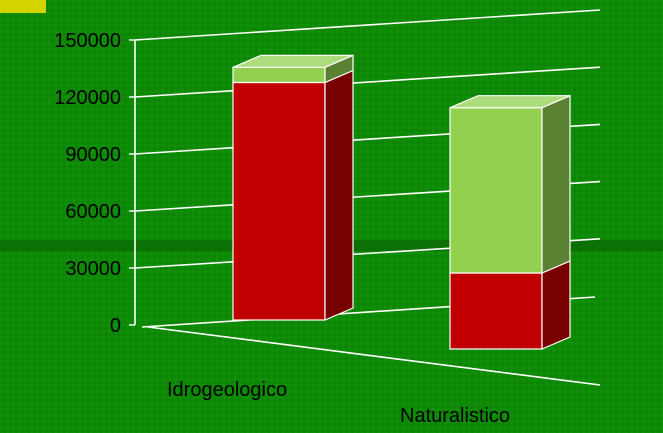  Describe the element at coordinates (455, 416) in the screenshot. I see `category-label: Naturalistico` at that location.